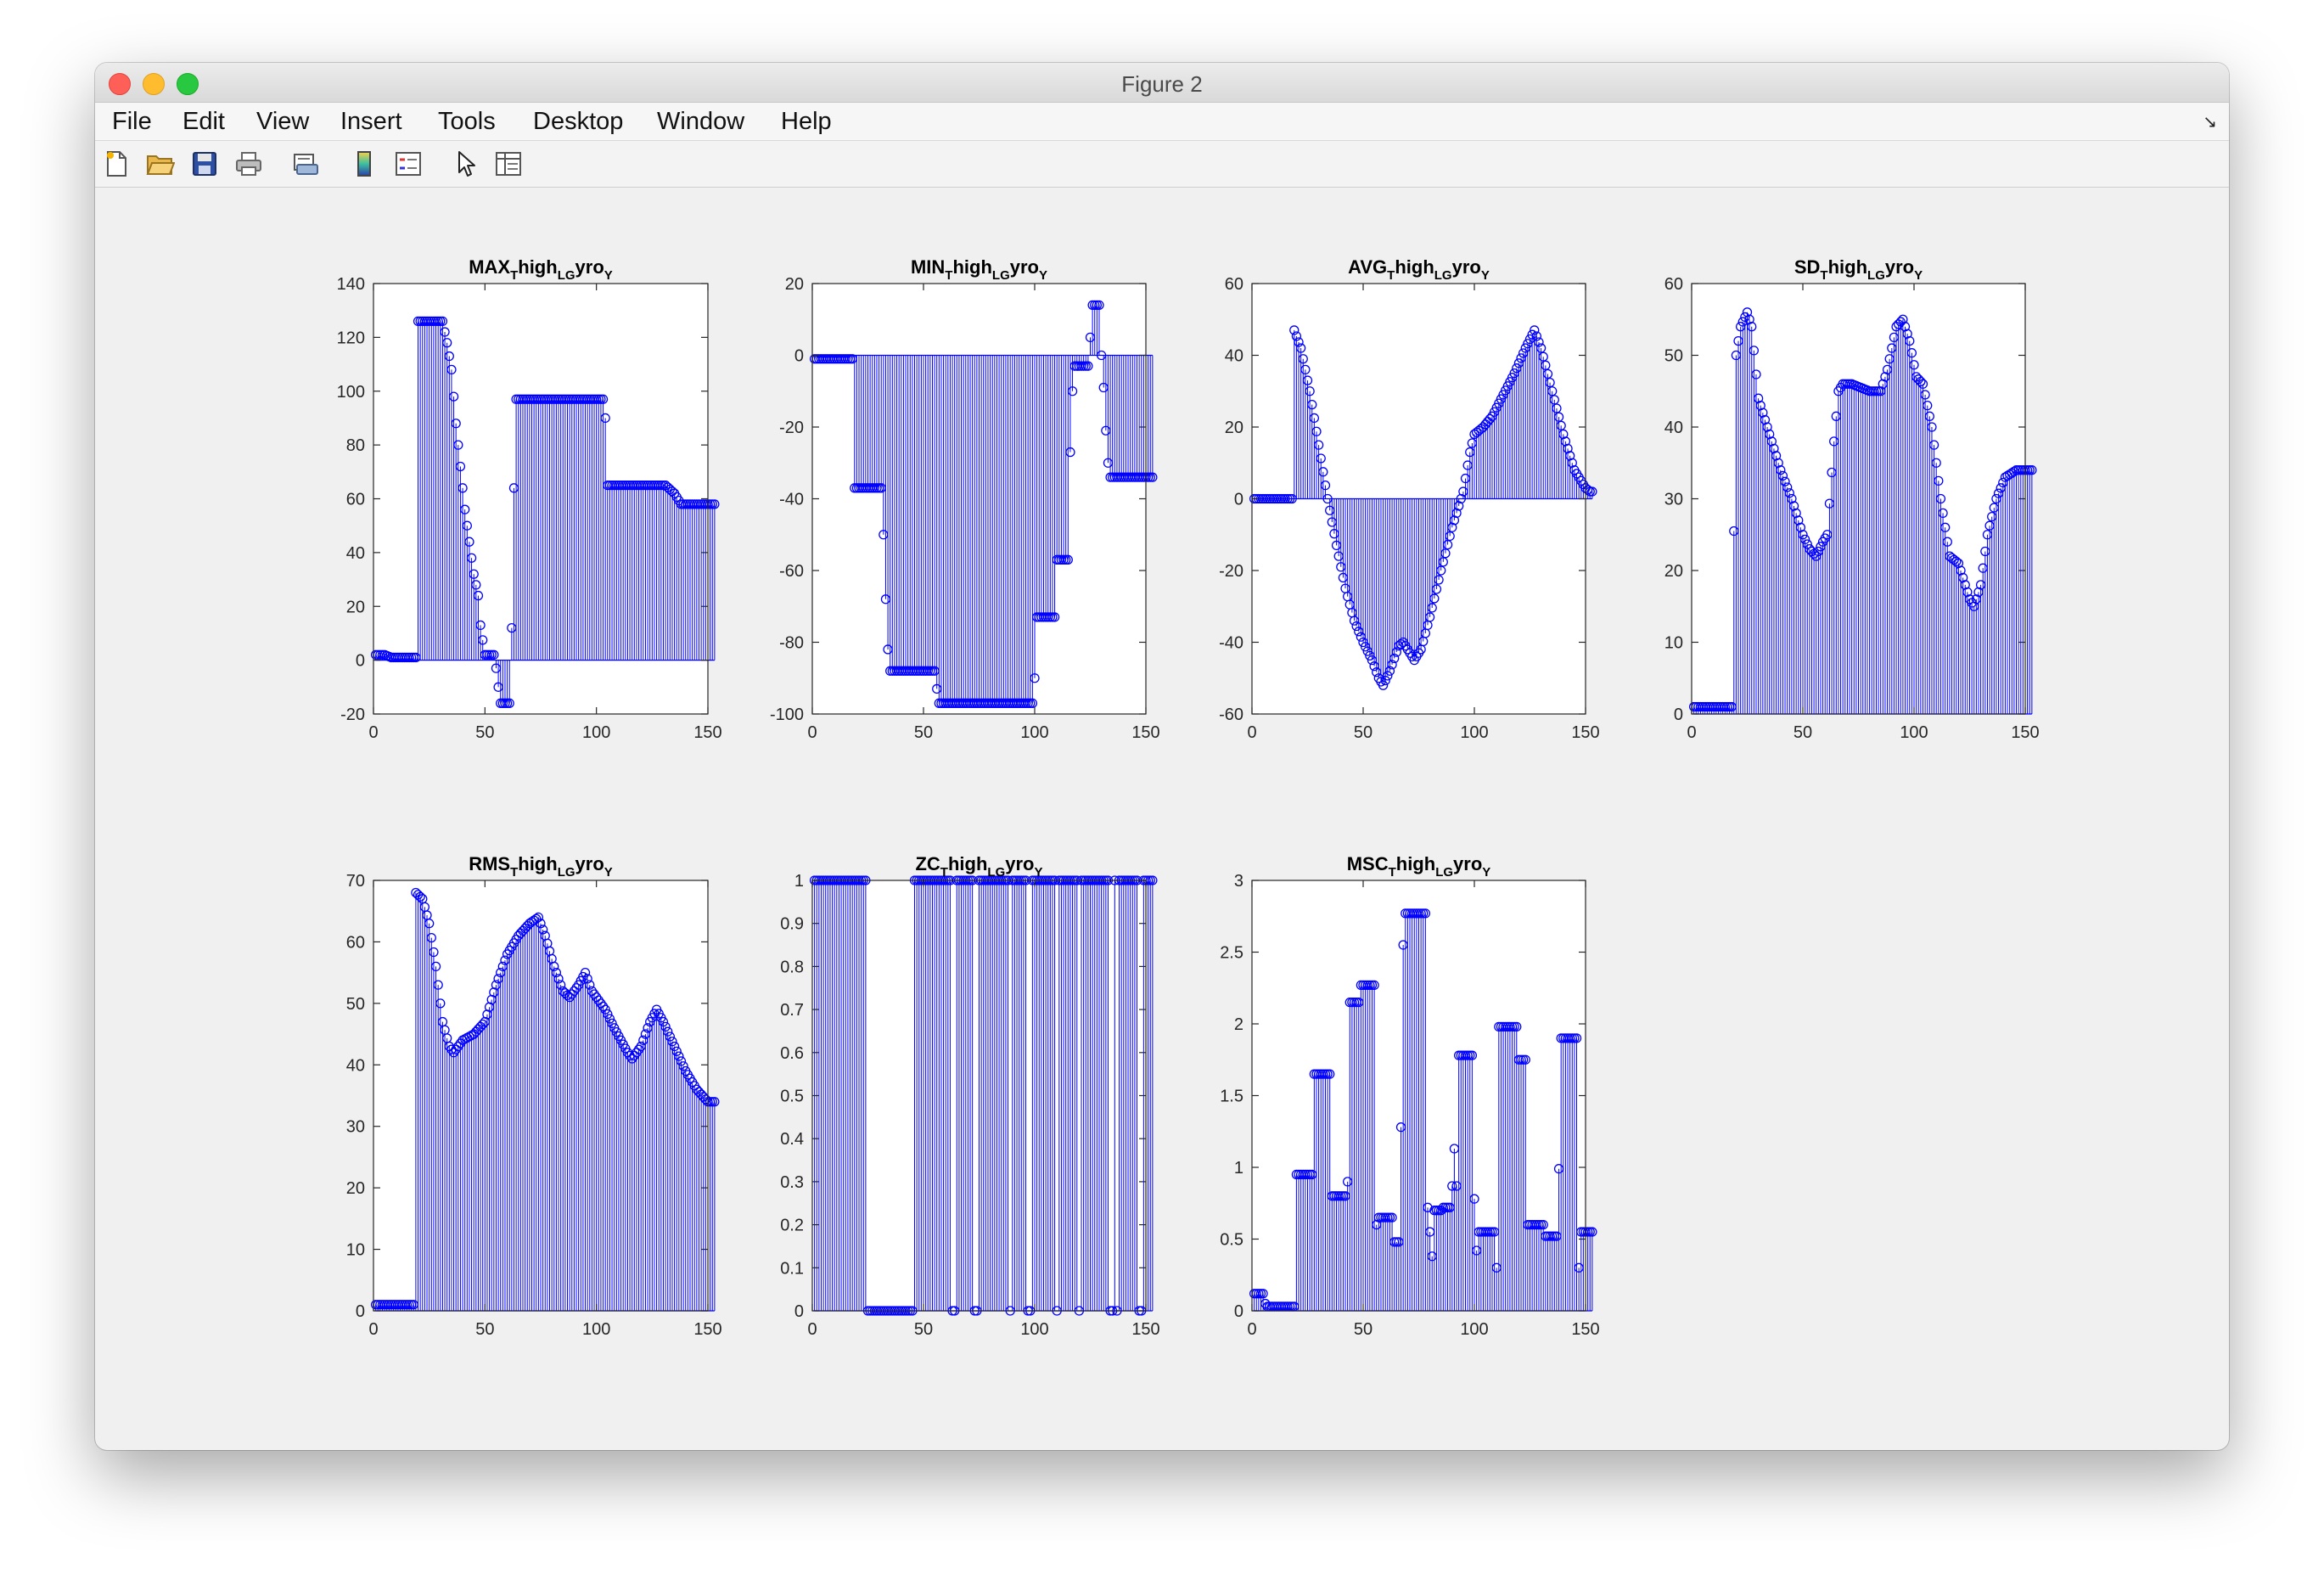 The width and height of the screenshot is (2324, 1574). Describe the element at coordinates (203, 122) in the screenshot. I see `menu-edit: Edit` at that location.